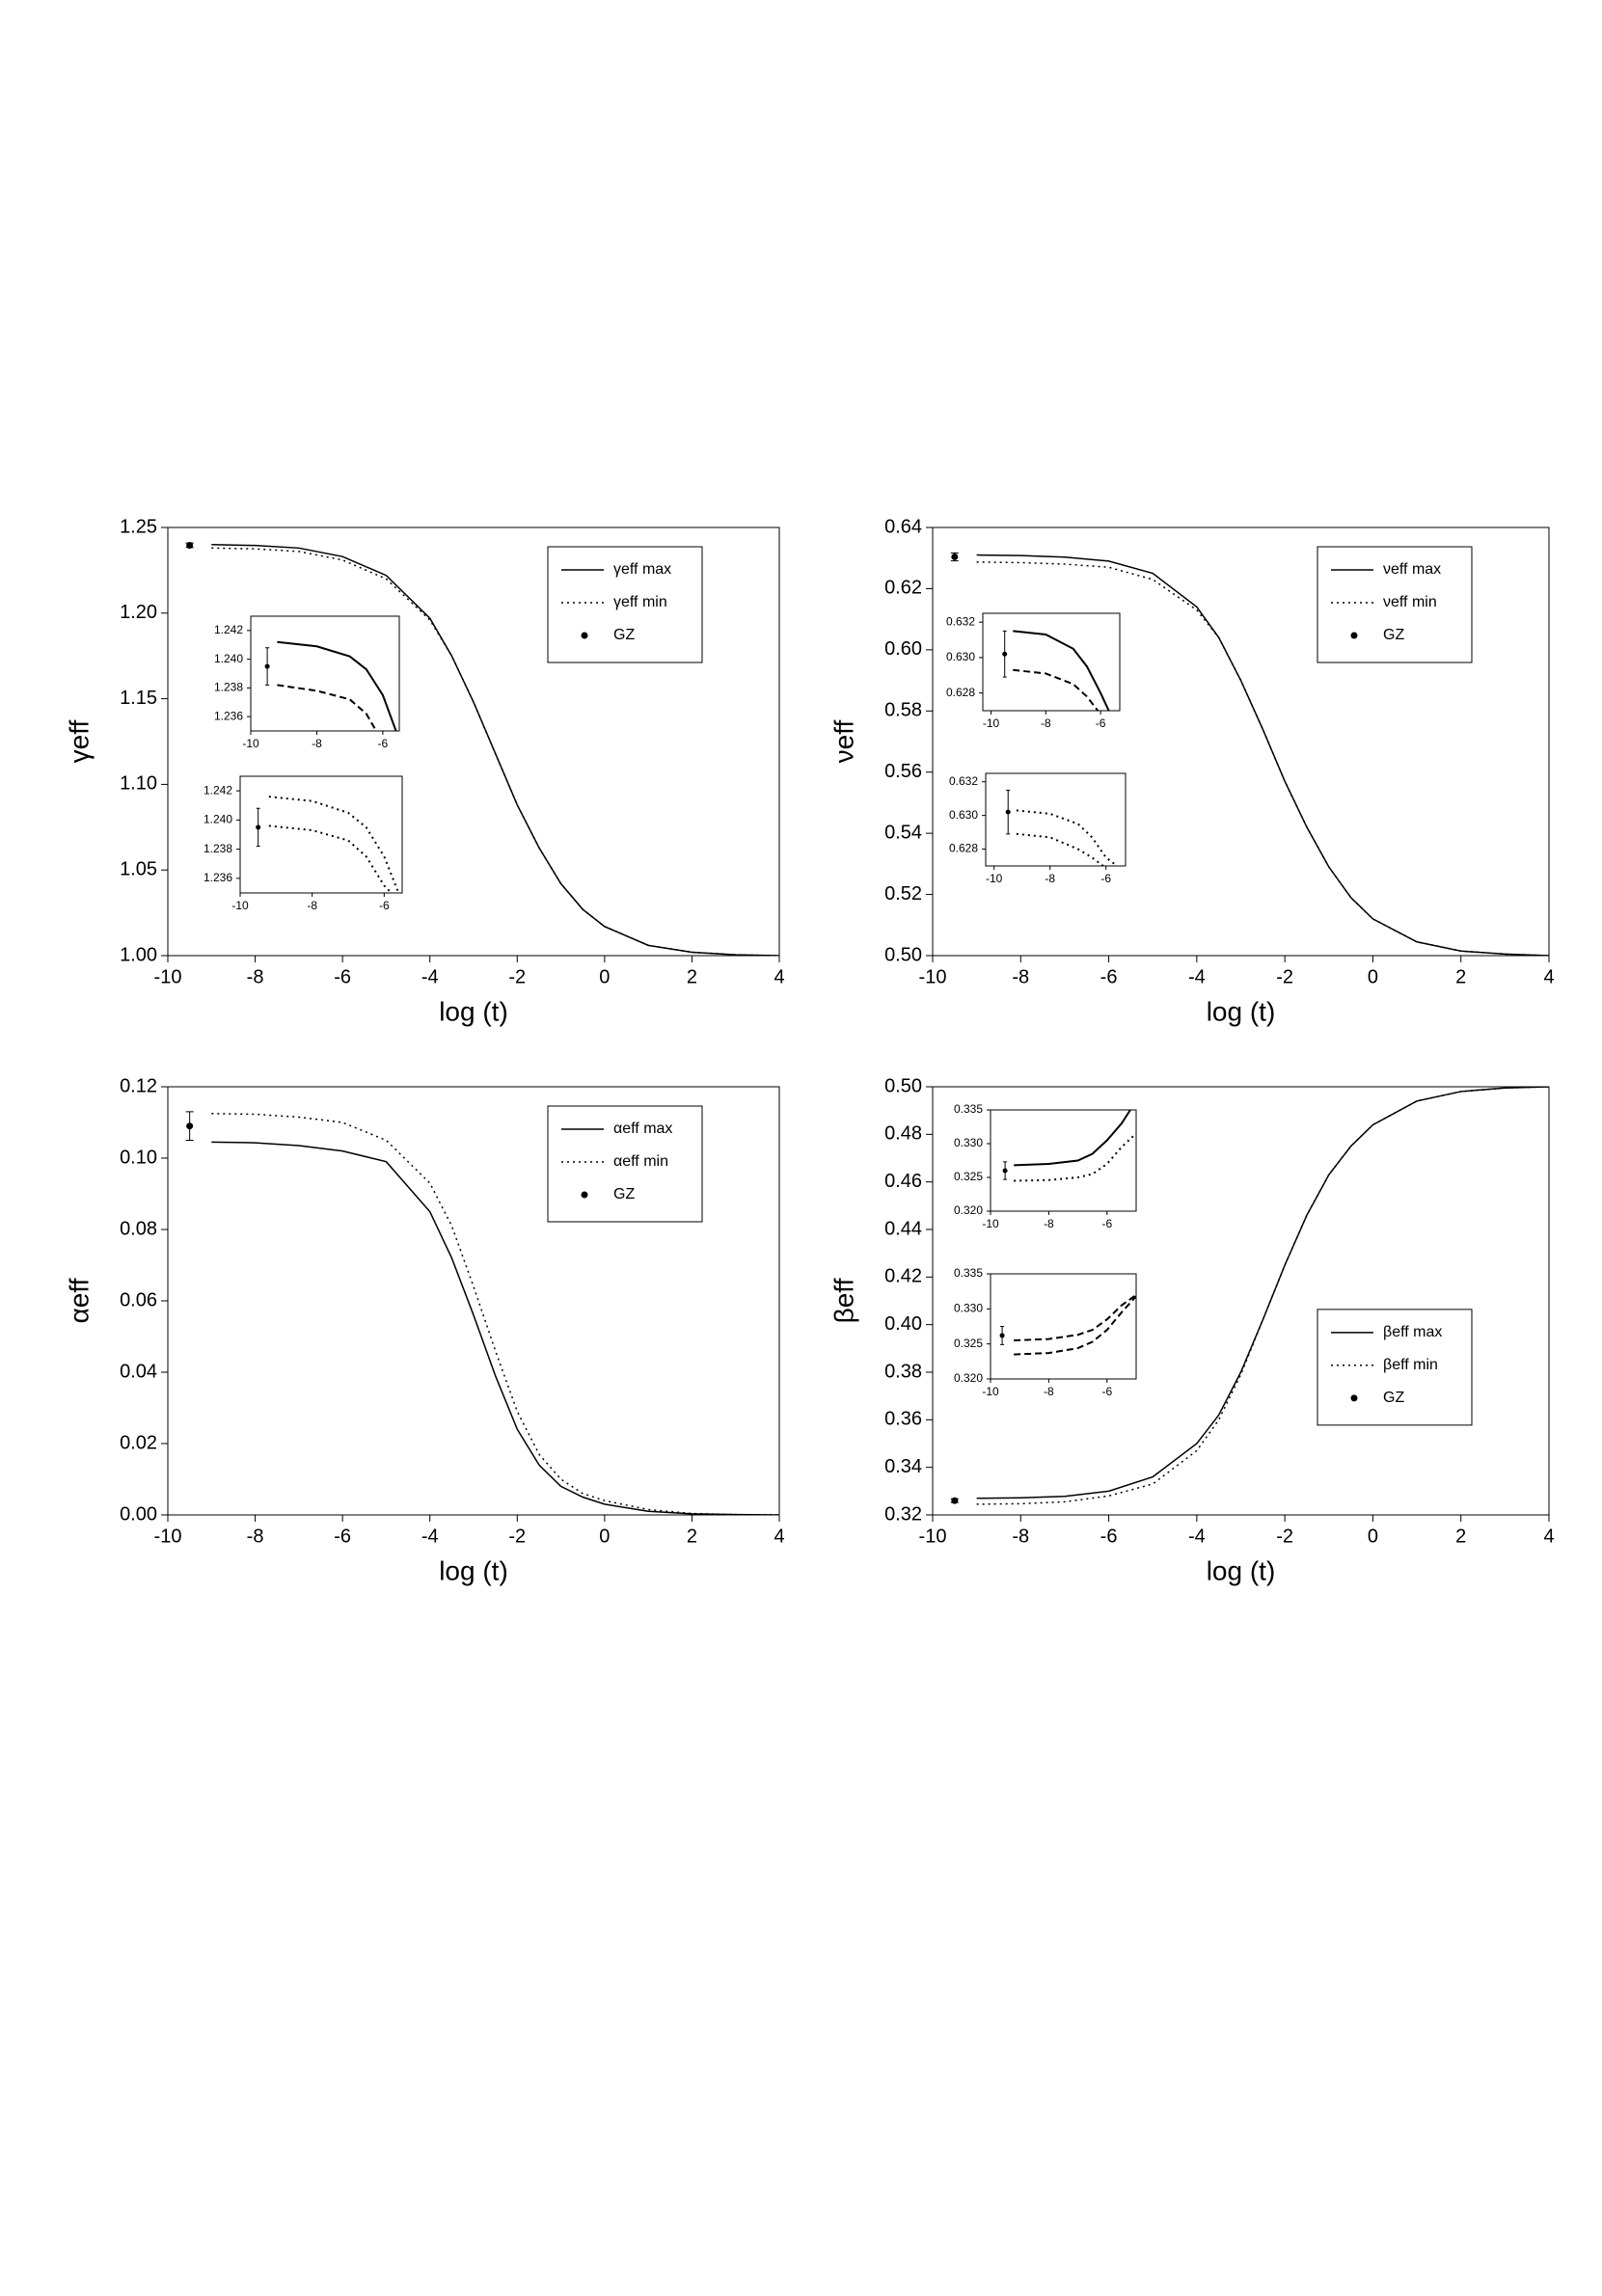 This screenshot has height=2296, width=1602. Describe the element at coordinates (138, 1371) in the screenshot. I see `y-tick-label: 0.04` at that location.